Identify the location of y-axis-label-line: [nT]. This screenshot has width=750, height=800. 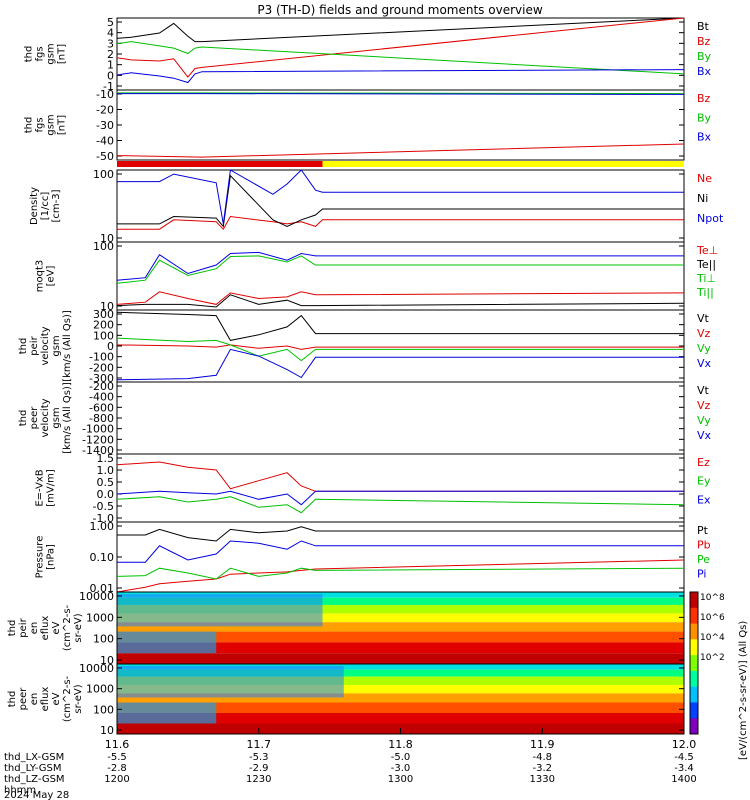
(62, 125).